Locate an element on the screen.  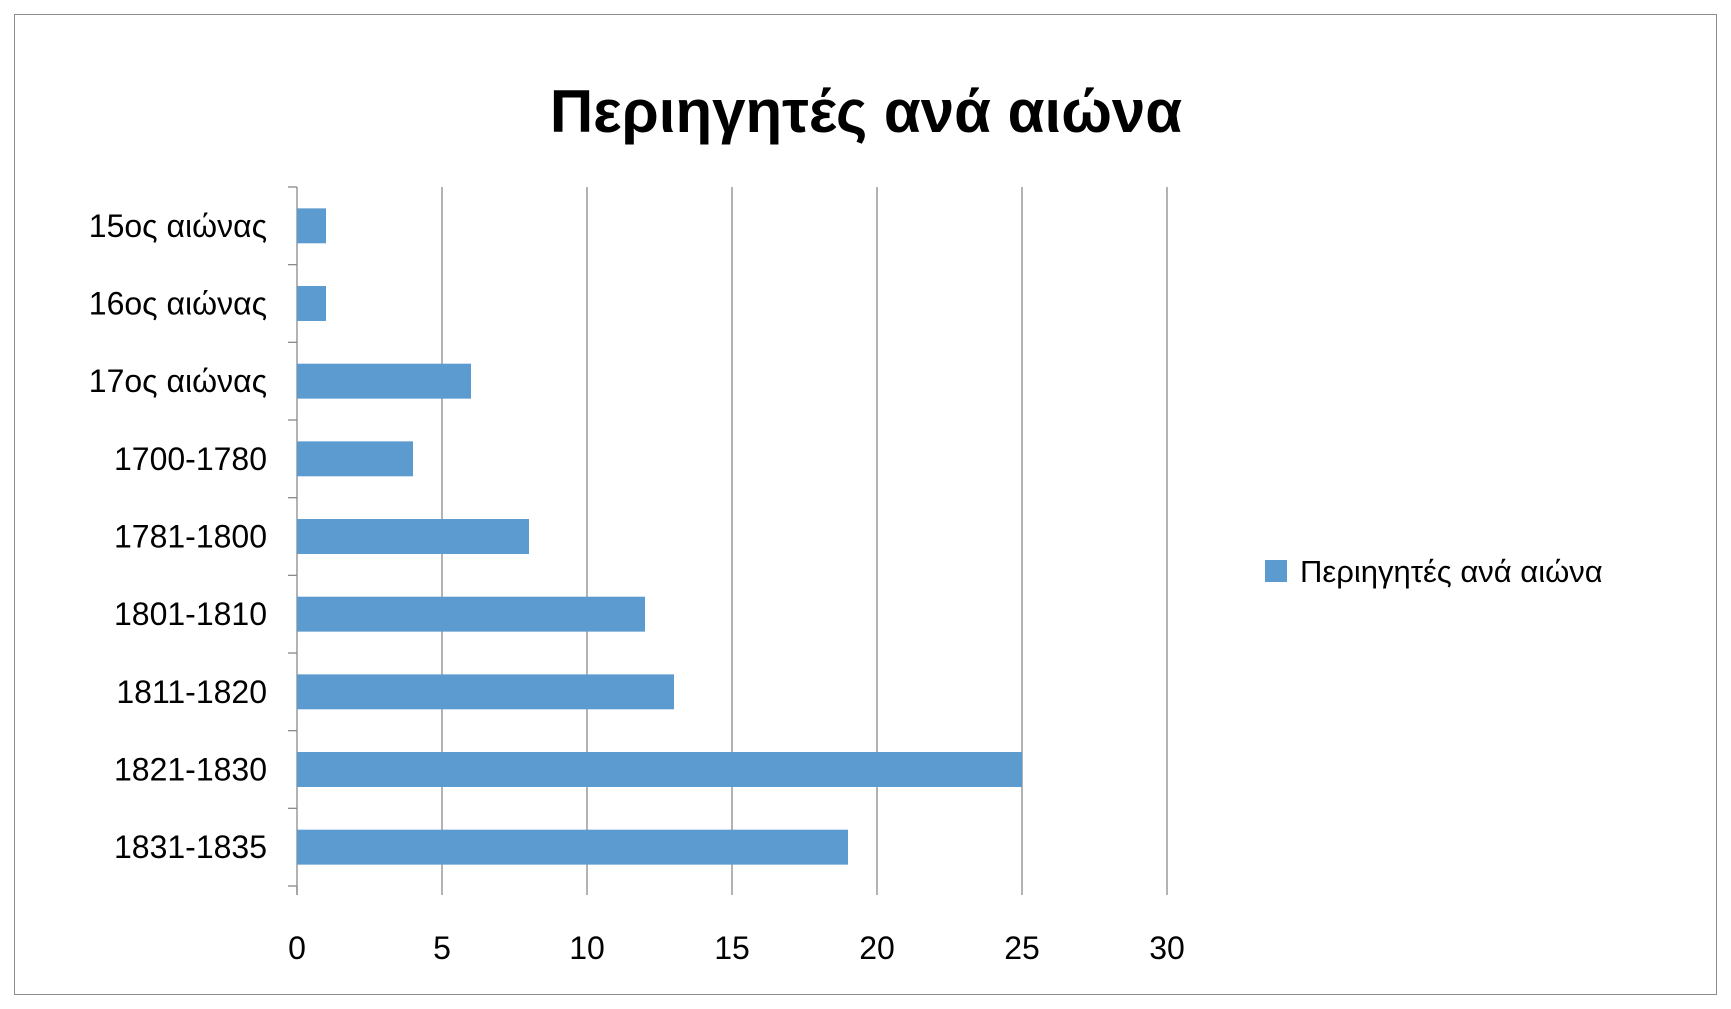
legend: Περιηγητές ανά αιώνα is located at coordinates (1434, 571).